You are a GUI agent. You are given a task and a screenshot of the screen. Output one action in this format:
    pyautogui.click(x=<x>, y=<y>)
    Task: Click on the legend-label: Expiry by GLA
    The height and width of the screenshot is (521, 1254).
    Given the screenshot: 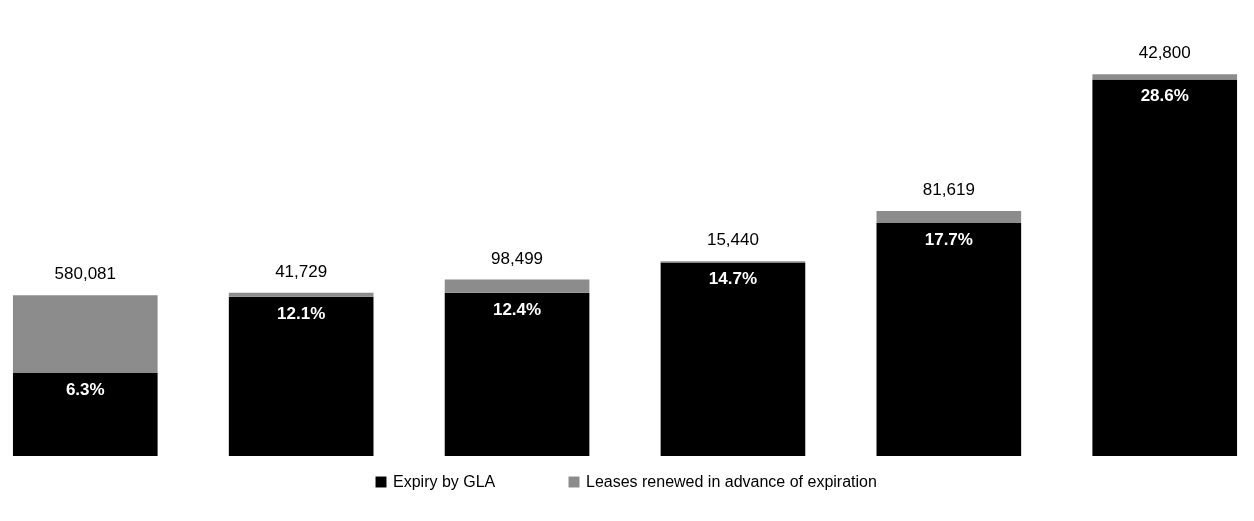 What is the action you would take?
    pyautogui.click(x=444, y=481)
    